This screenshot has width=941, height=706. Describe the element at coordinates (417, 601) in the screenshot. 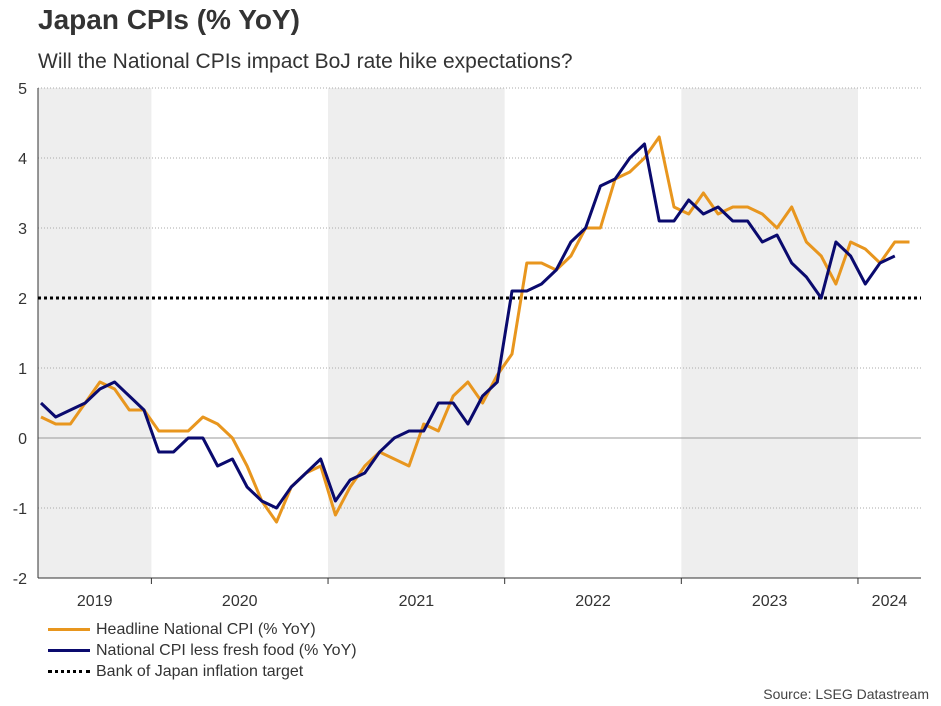

I see `x-tick-label: 2021` at that location.